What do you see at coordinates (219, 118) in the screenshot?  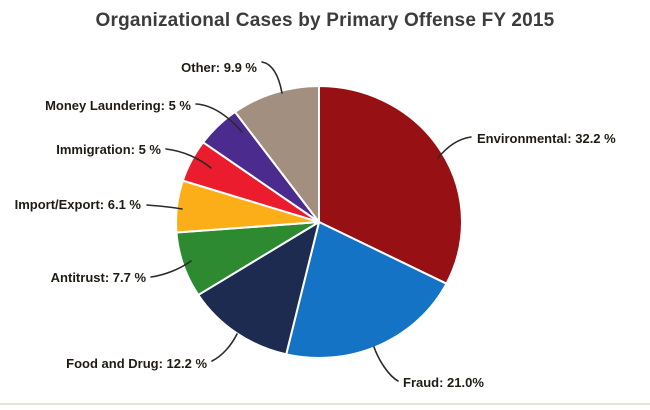 I see `leader-line-money-laundering` at bounding box center [219, 118].